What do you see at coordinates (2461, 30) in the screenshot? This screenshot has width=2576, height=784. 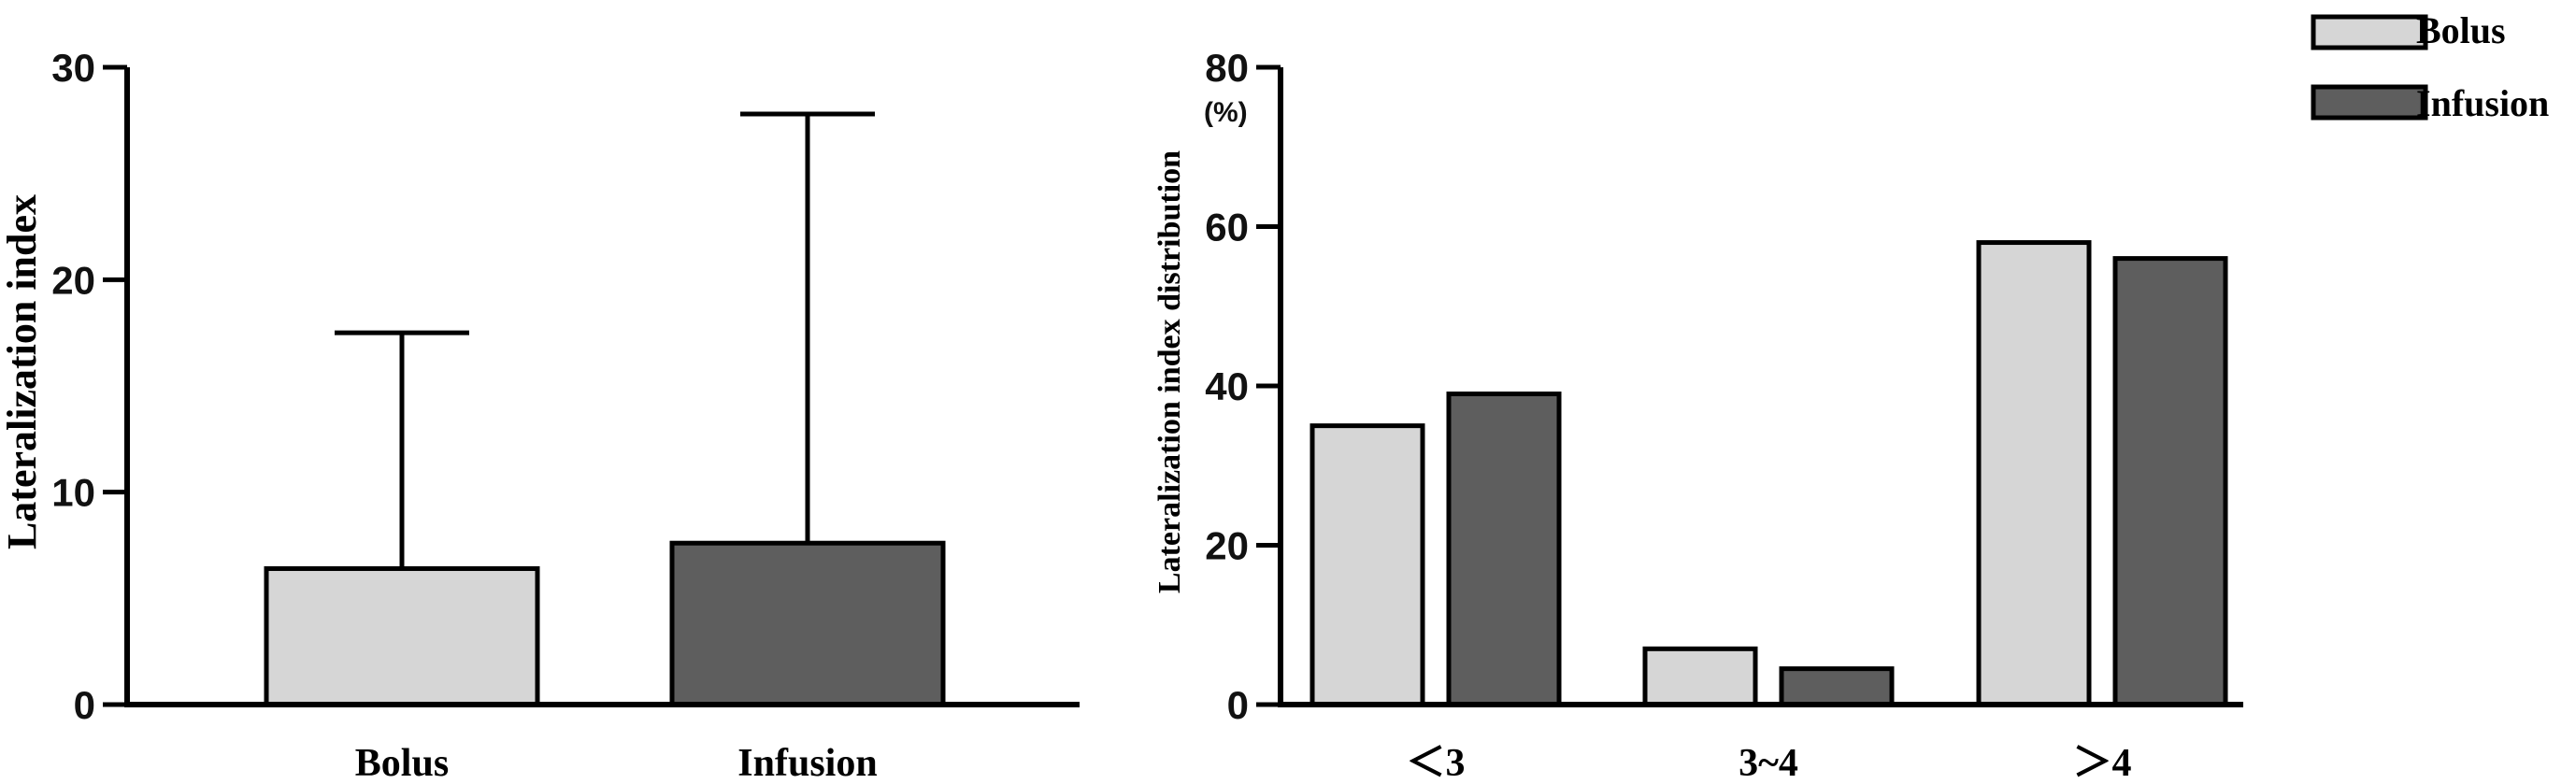 I see `legend-label-bolus: Bolus` at bounding box center [2461, 30].